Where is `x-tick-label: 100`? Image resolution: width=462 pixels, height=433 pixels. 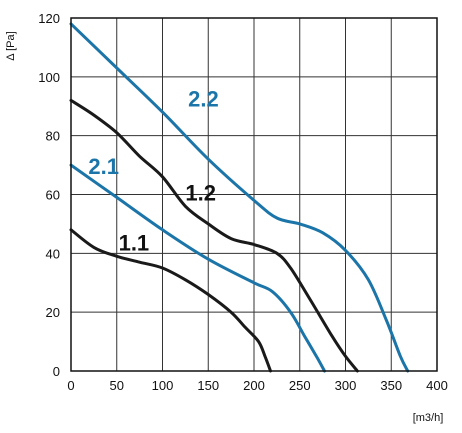 x-tick-label: 100 is located at coordinates (163, 385).